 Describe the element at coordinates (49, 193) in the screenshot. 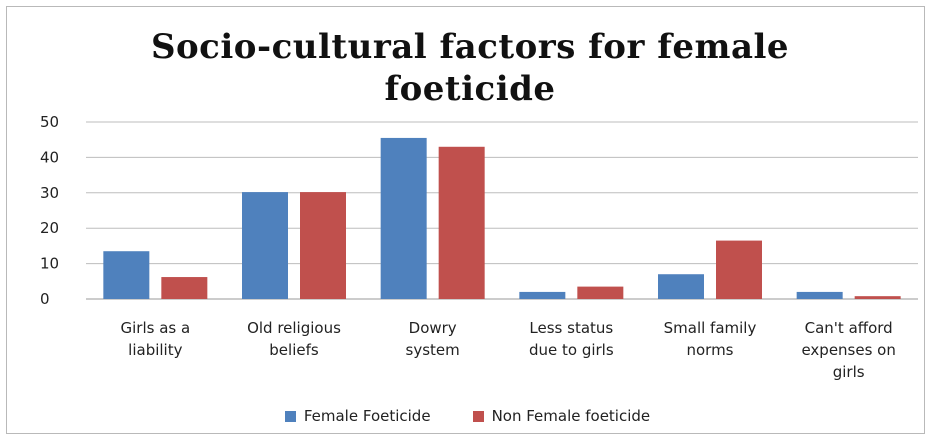

I see `y-tick-label: 30` at that location.